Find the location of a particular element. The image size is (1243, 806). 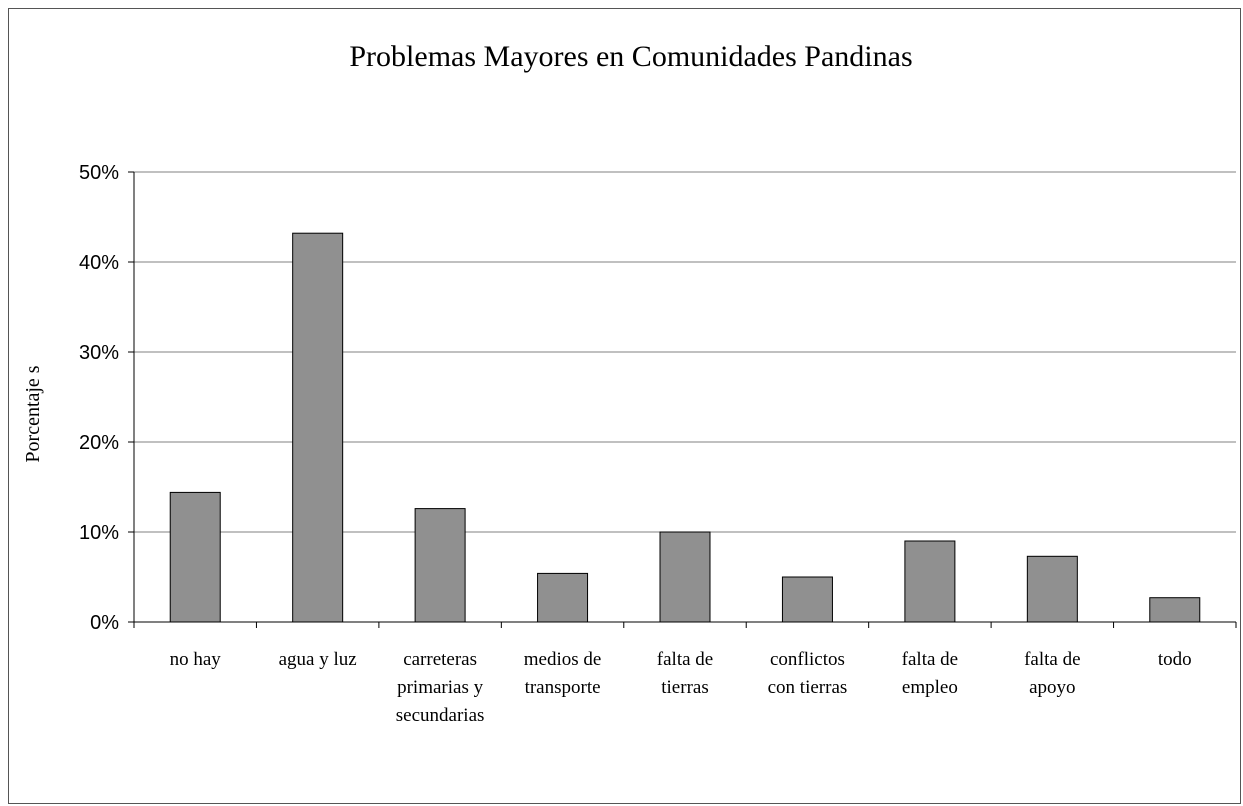

x-tick-label: falta de tierras is located at coordinates (685, 673).